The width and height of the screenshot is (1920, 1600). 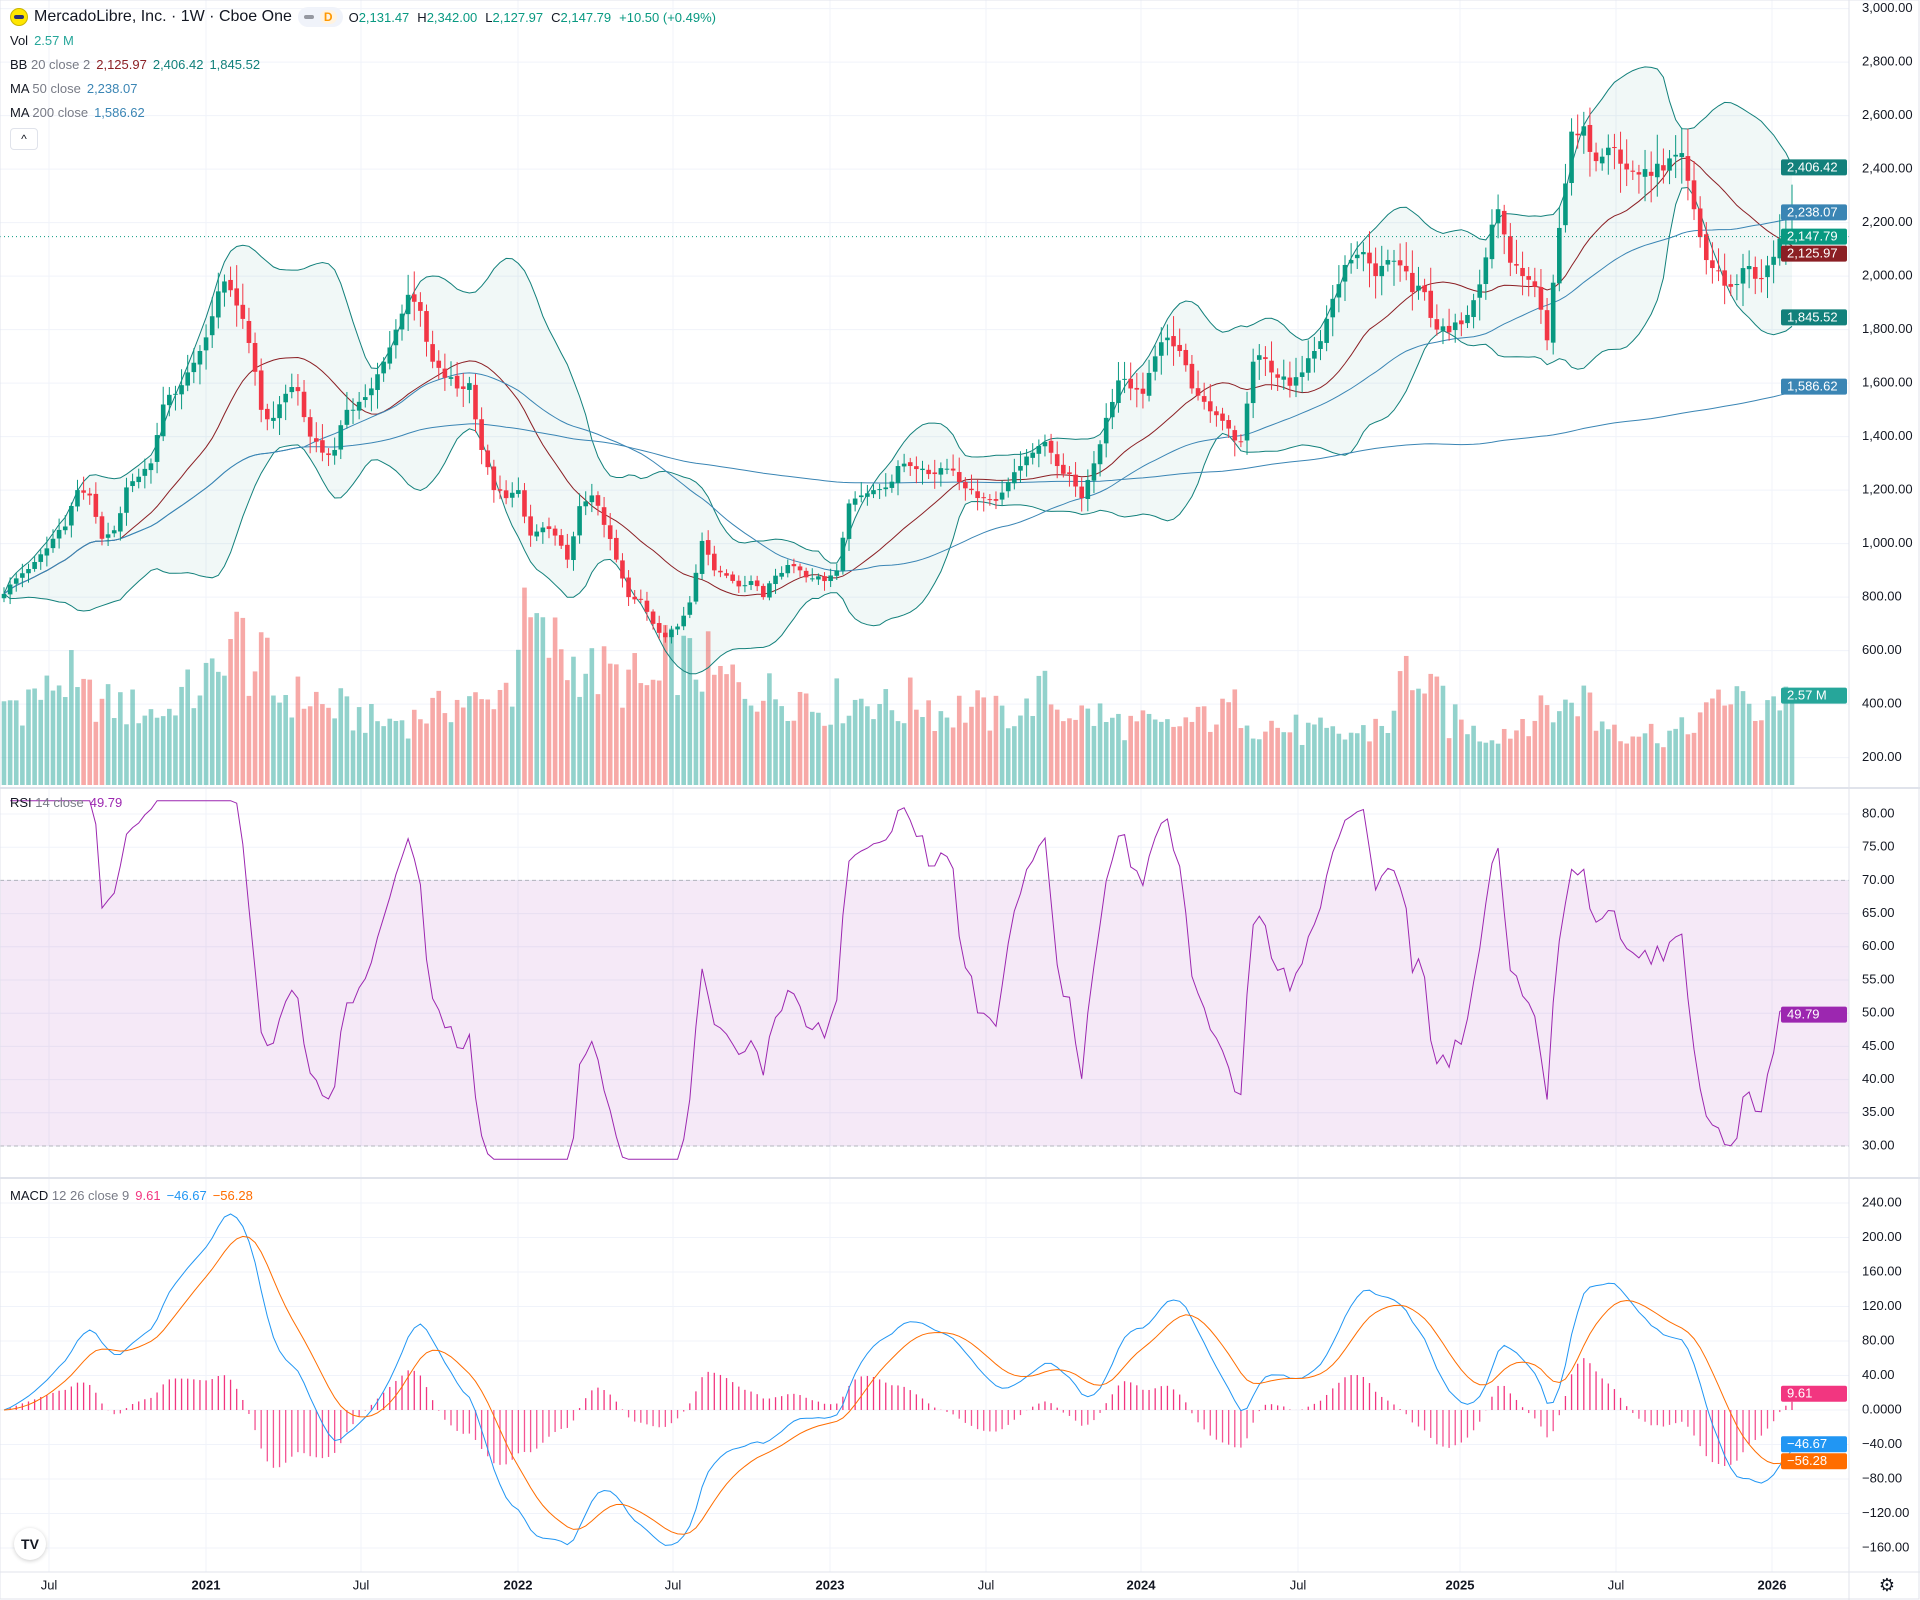 What do you see at coordinates (320, 17) in the screenshot?
I see `market-status-badge: D` at bounding box center [320, 17].